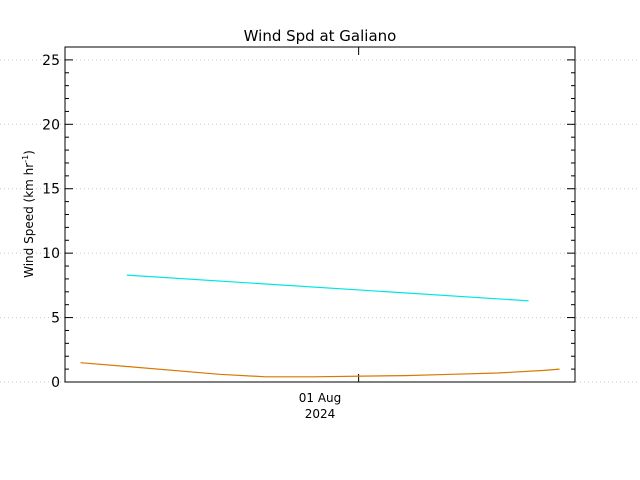 This screenshot has height=480, width=640. What do you see at coordinates (51, 61) in the screenshot?
I see `y-tick-label: 25` at bounding box center [51, 61].